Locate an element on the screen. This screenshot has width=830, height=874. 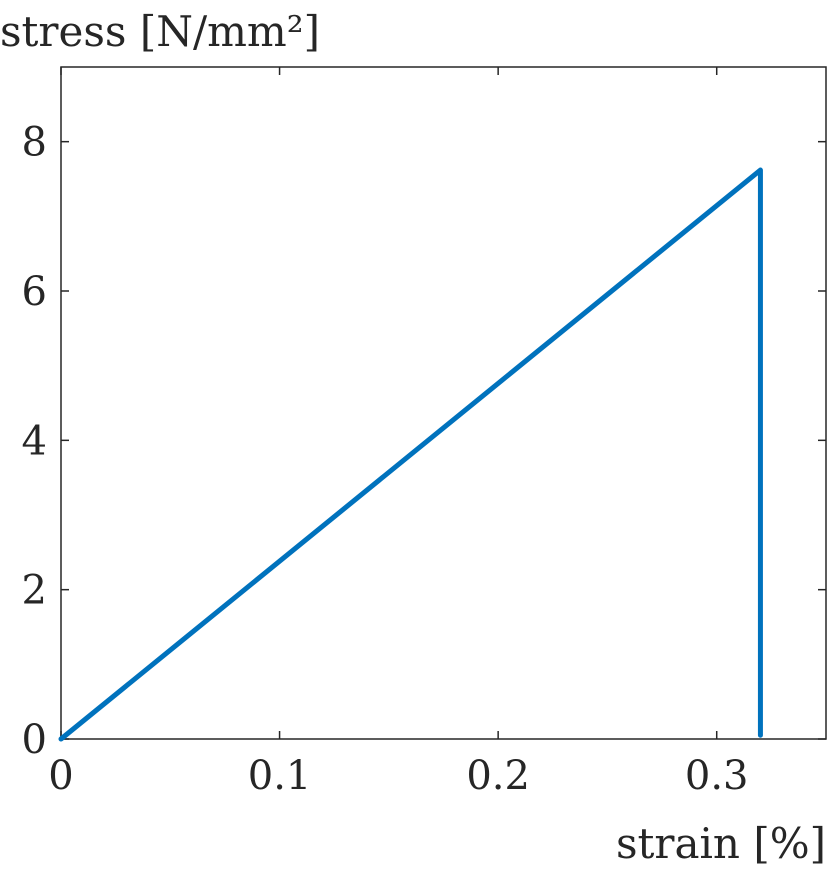
y-tick-label: 8 is located at coordinates (34, 143).